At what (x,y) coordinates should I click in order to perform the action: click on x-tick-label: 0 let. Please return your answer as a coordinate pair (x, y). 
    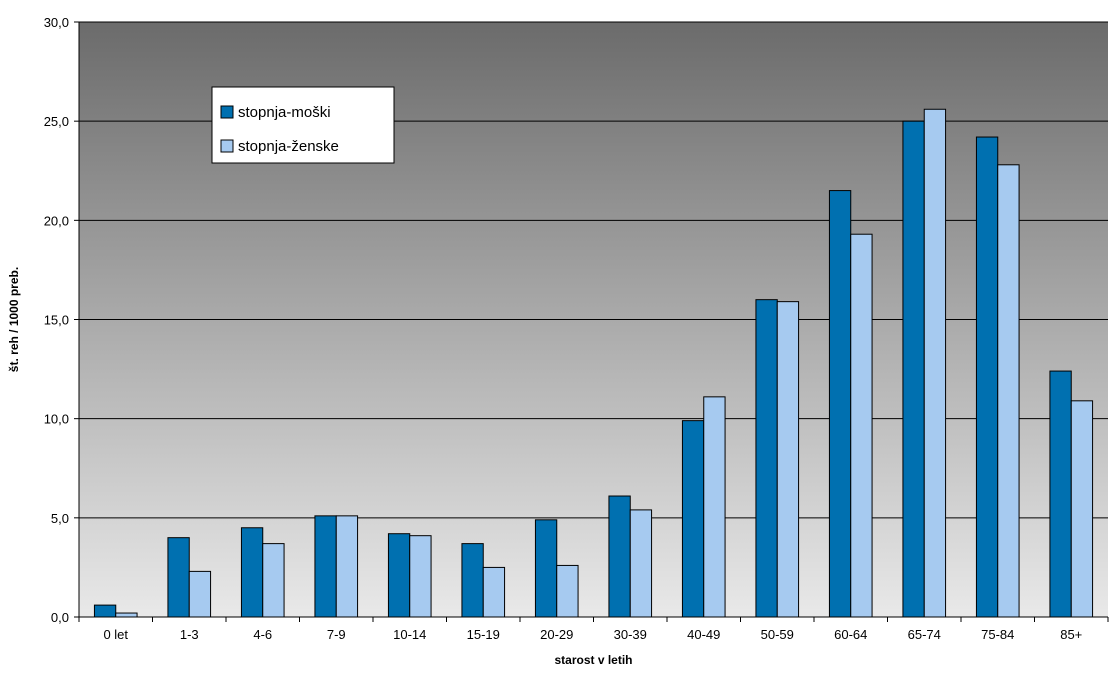
    Looking at the image, I should click on (115, 634).